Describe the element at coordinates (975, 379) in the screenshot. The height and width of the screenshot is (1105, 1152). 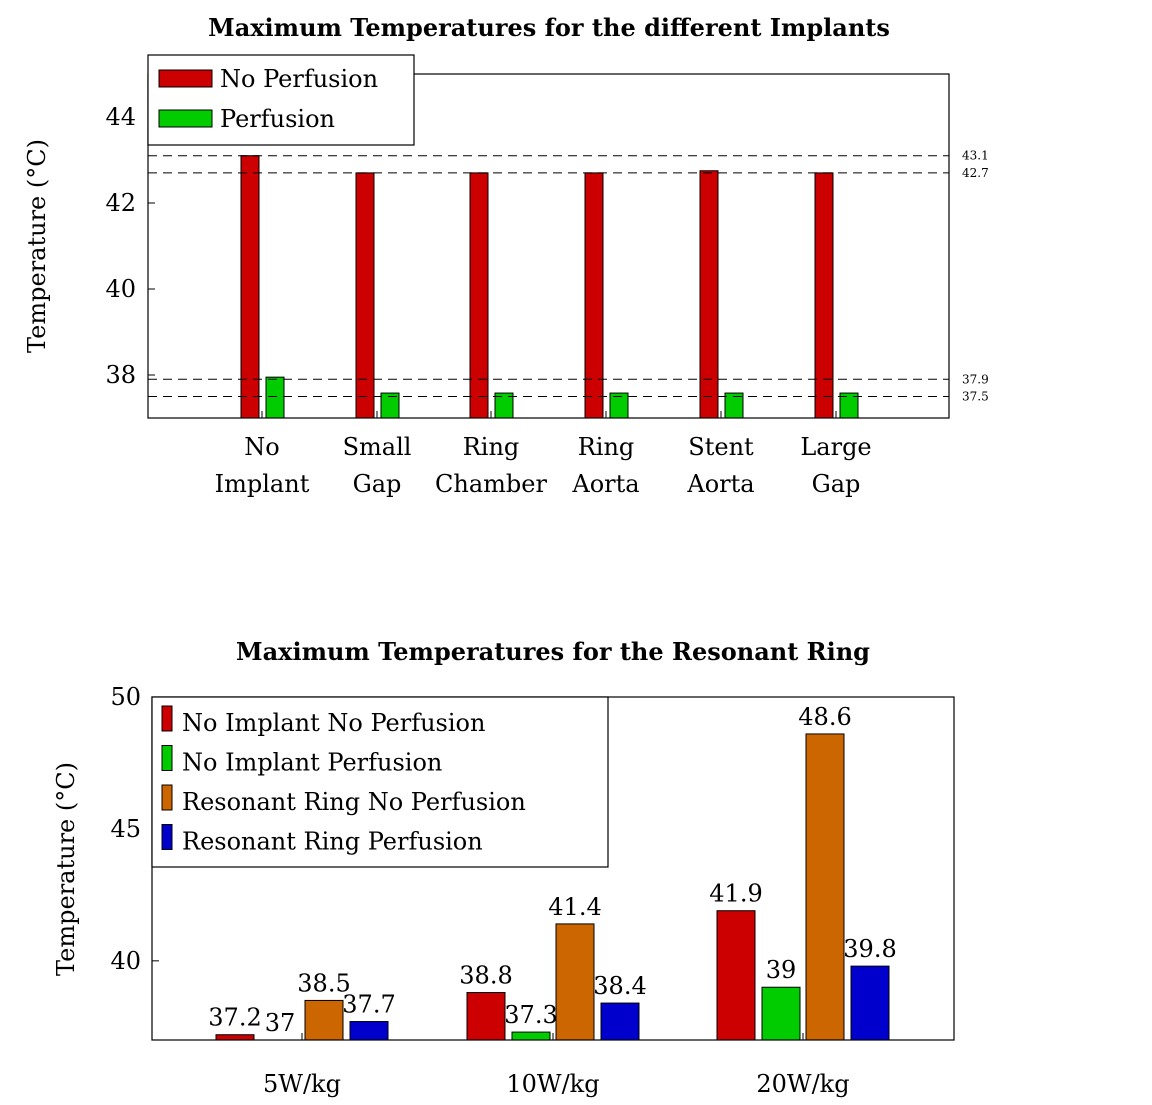
I see `reference-line-label: 37.9` at that location.